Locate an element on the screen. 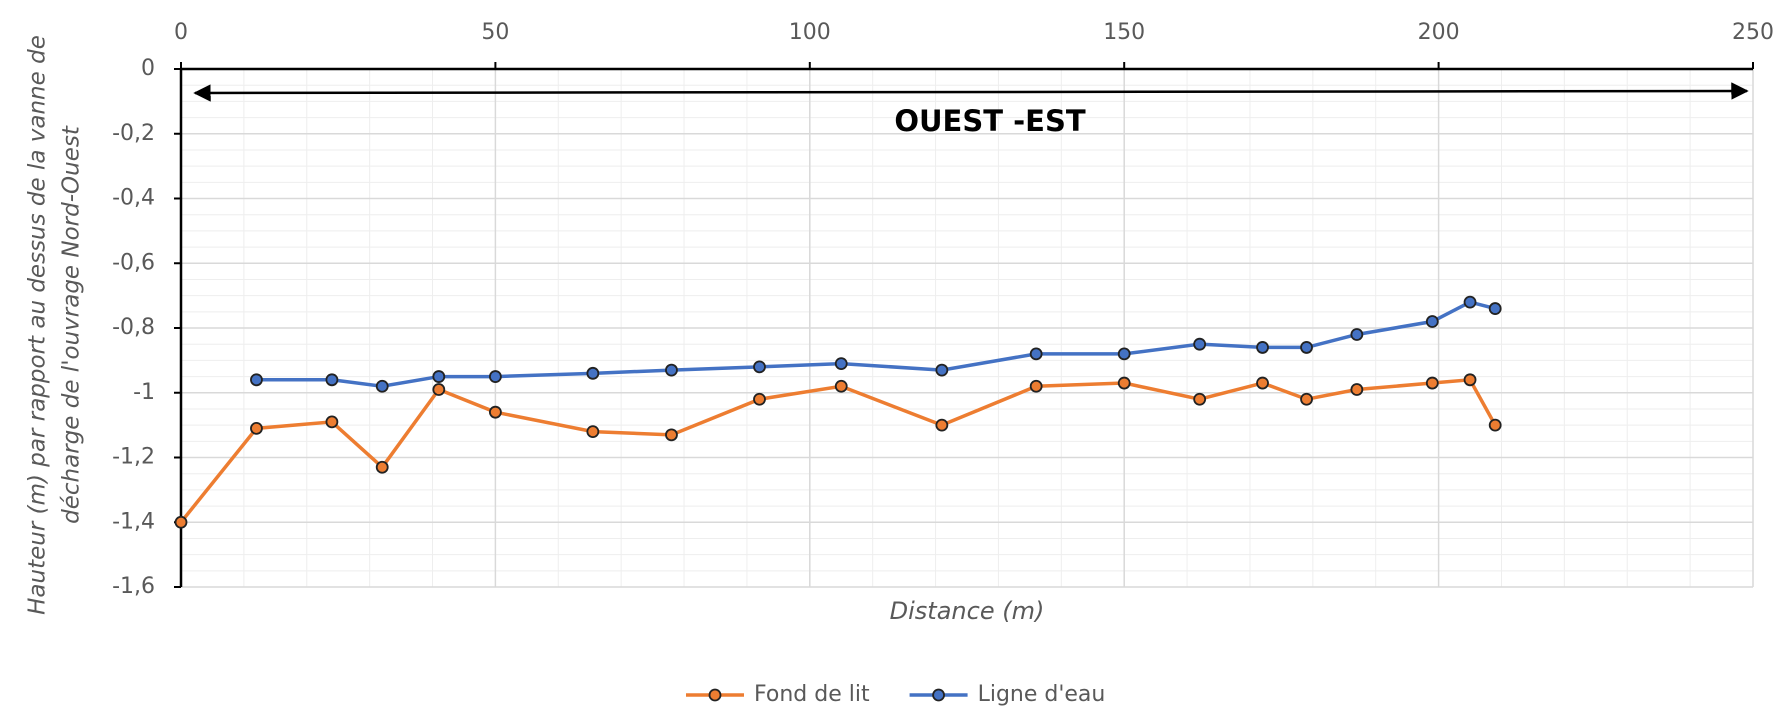 The height and width of the screenshot is (708, 1785). y-tick-label: -0,4 is located at coordinates (133, 198).